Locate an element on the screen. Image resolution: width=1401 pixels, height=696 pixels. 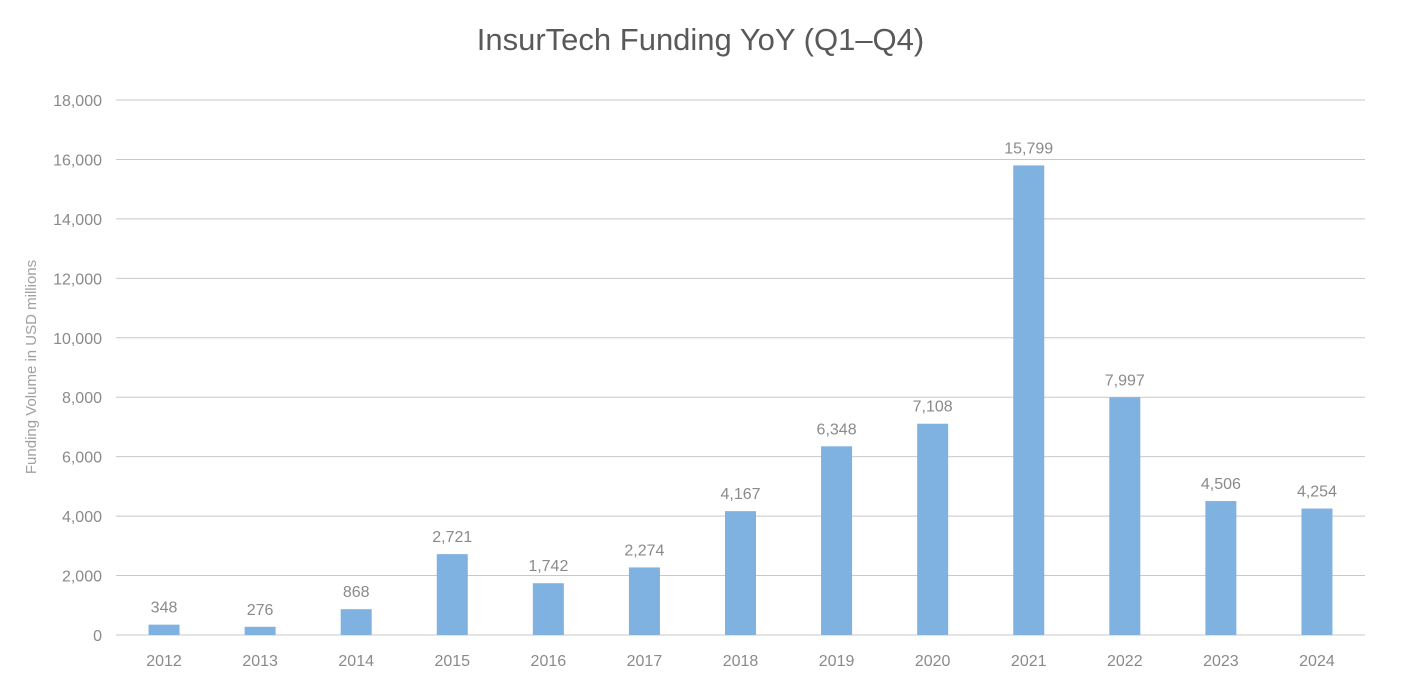
data-label: 2,721 is located at coordinates (452, 537).